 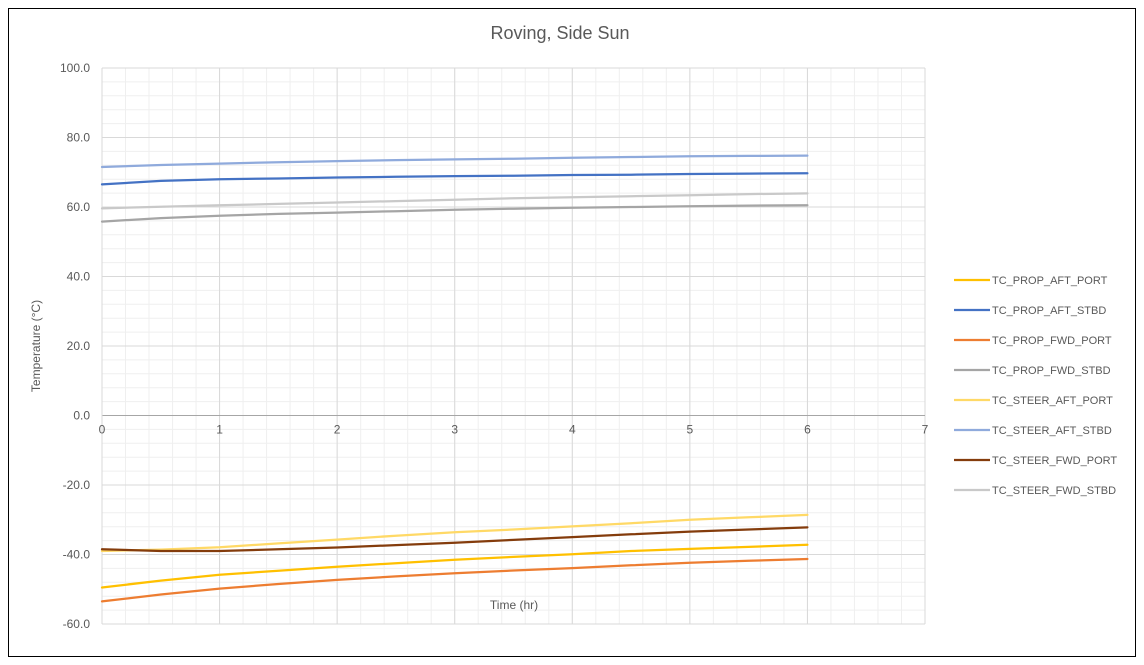 I want to click on y-tick-label: -60.0, so click(x=77, y=624).